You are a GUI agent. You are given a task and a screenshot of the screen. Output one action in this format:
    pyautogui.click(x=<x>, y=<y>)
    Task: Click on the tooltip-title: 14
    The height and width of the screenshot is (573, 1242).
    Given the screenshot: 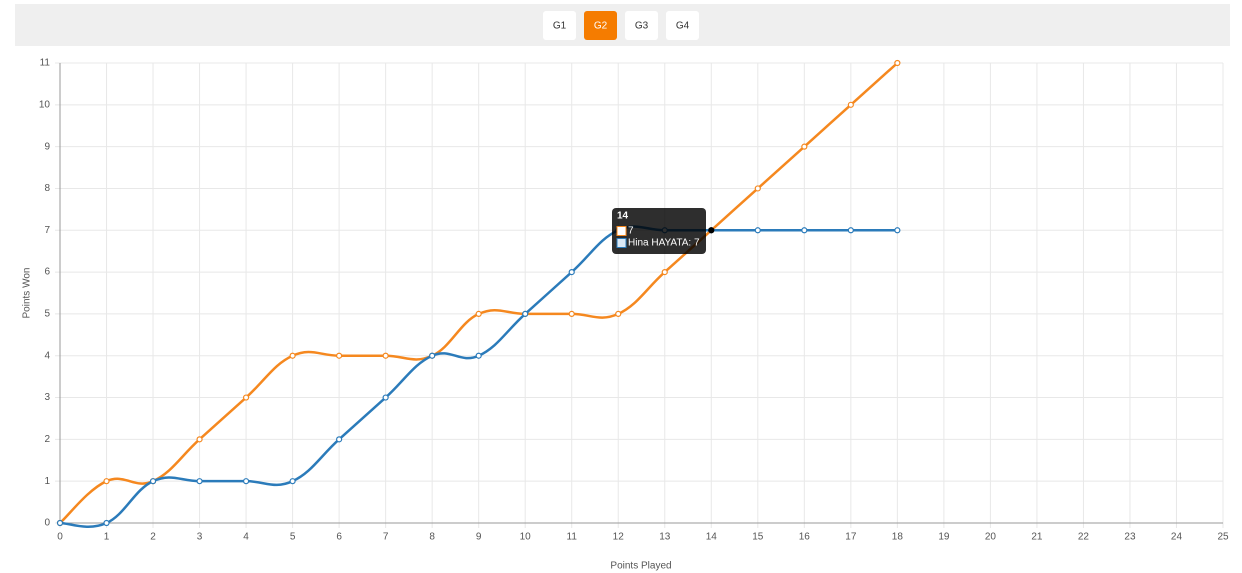 What is the action you would take?
    pyautogui.click(x=623, y=216)
    